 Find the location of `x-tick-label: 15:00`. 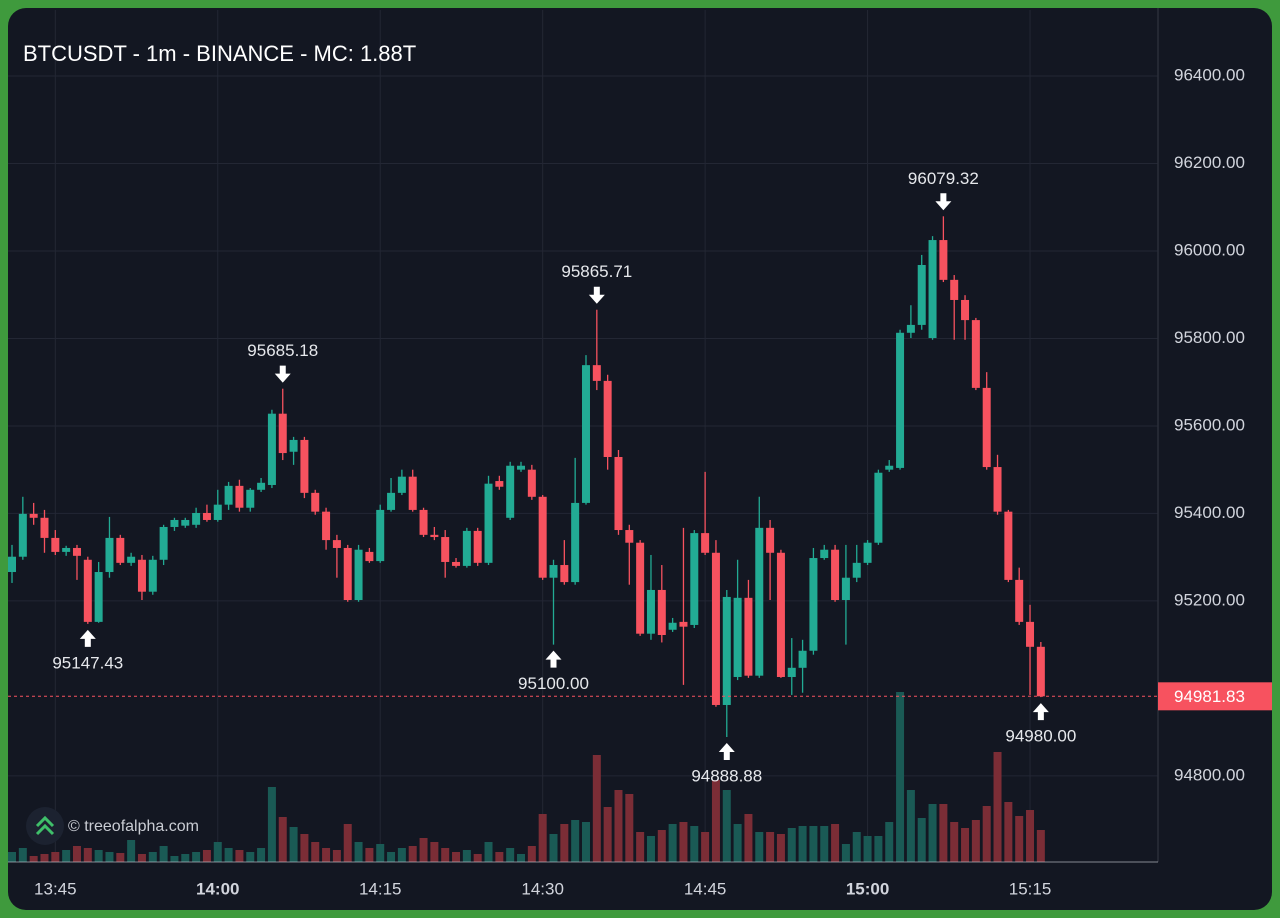

x-tick-label: 15:00 is located at coordinates (867, 888).